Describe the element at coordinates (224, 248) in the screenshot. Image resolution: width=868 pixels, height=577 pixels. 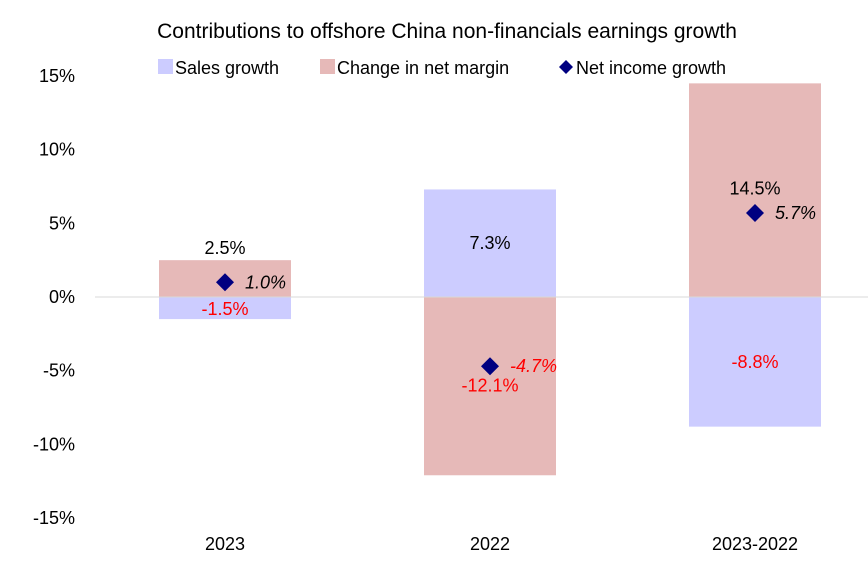
I see `data-label-change-in-net-margin-2023: 2.5%` at that location.